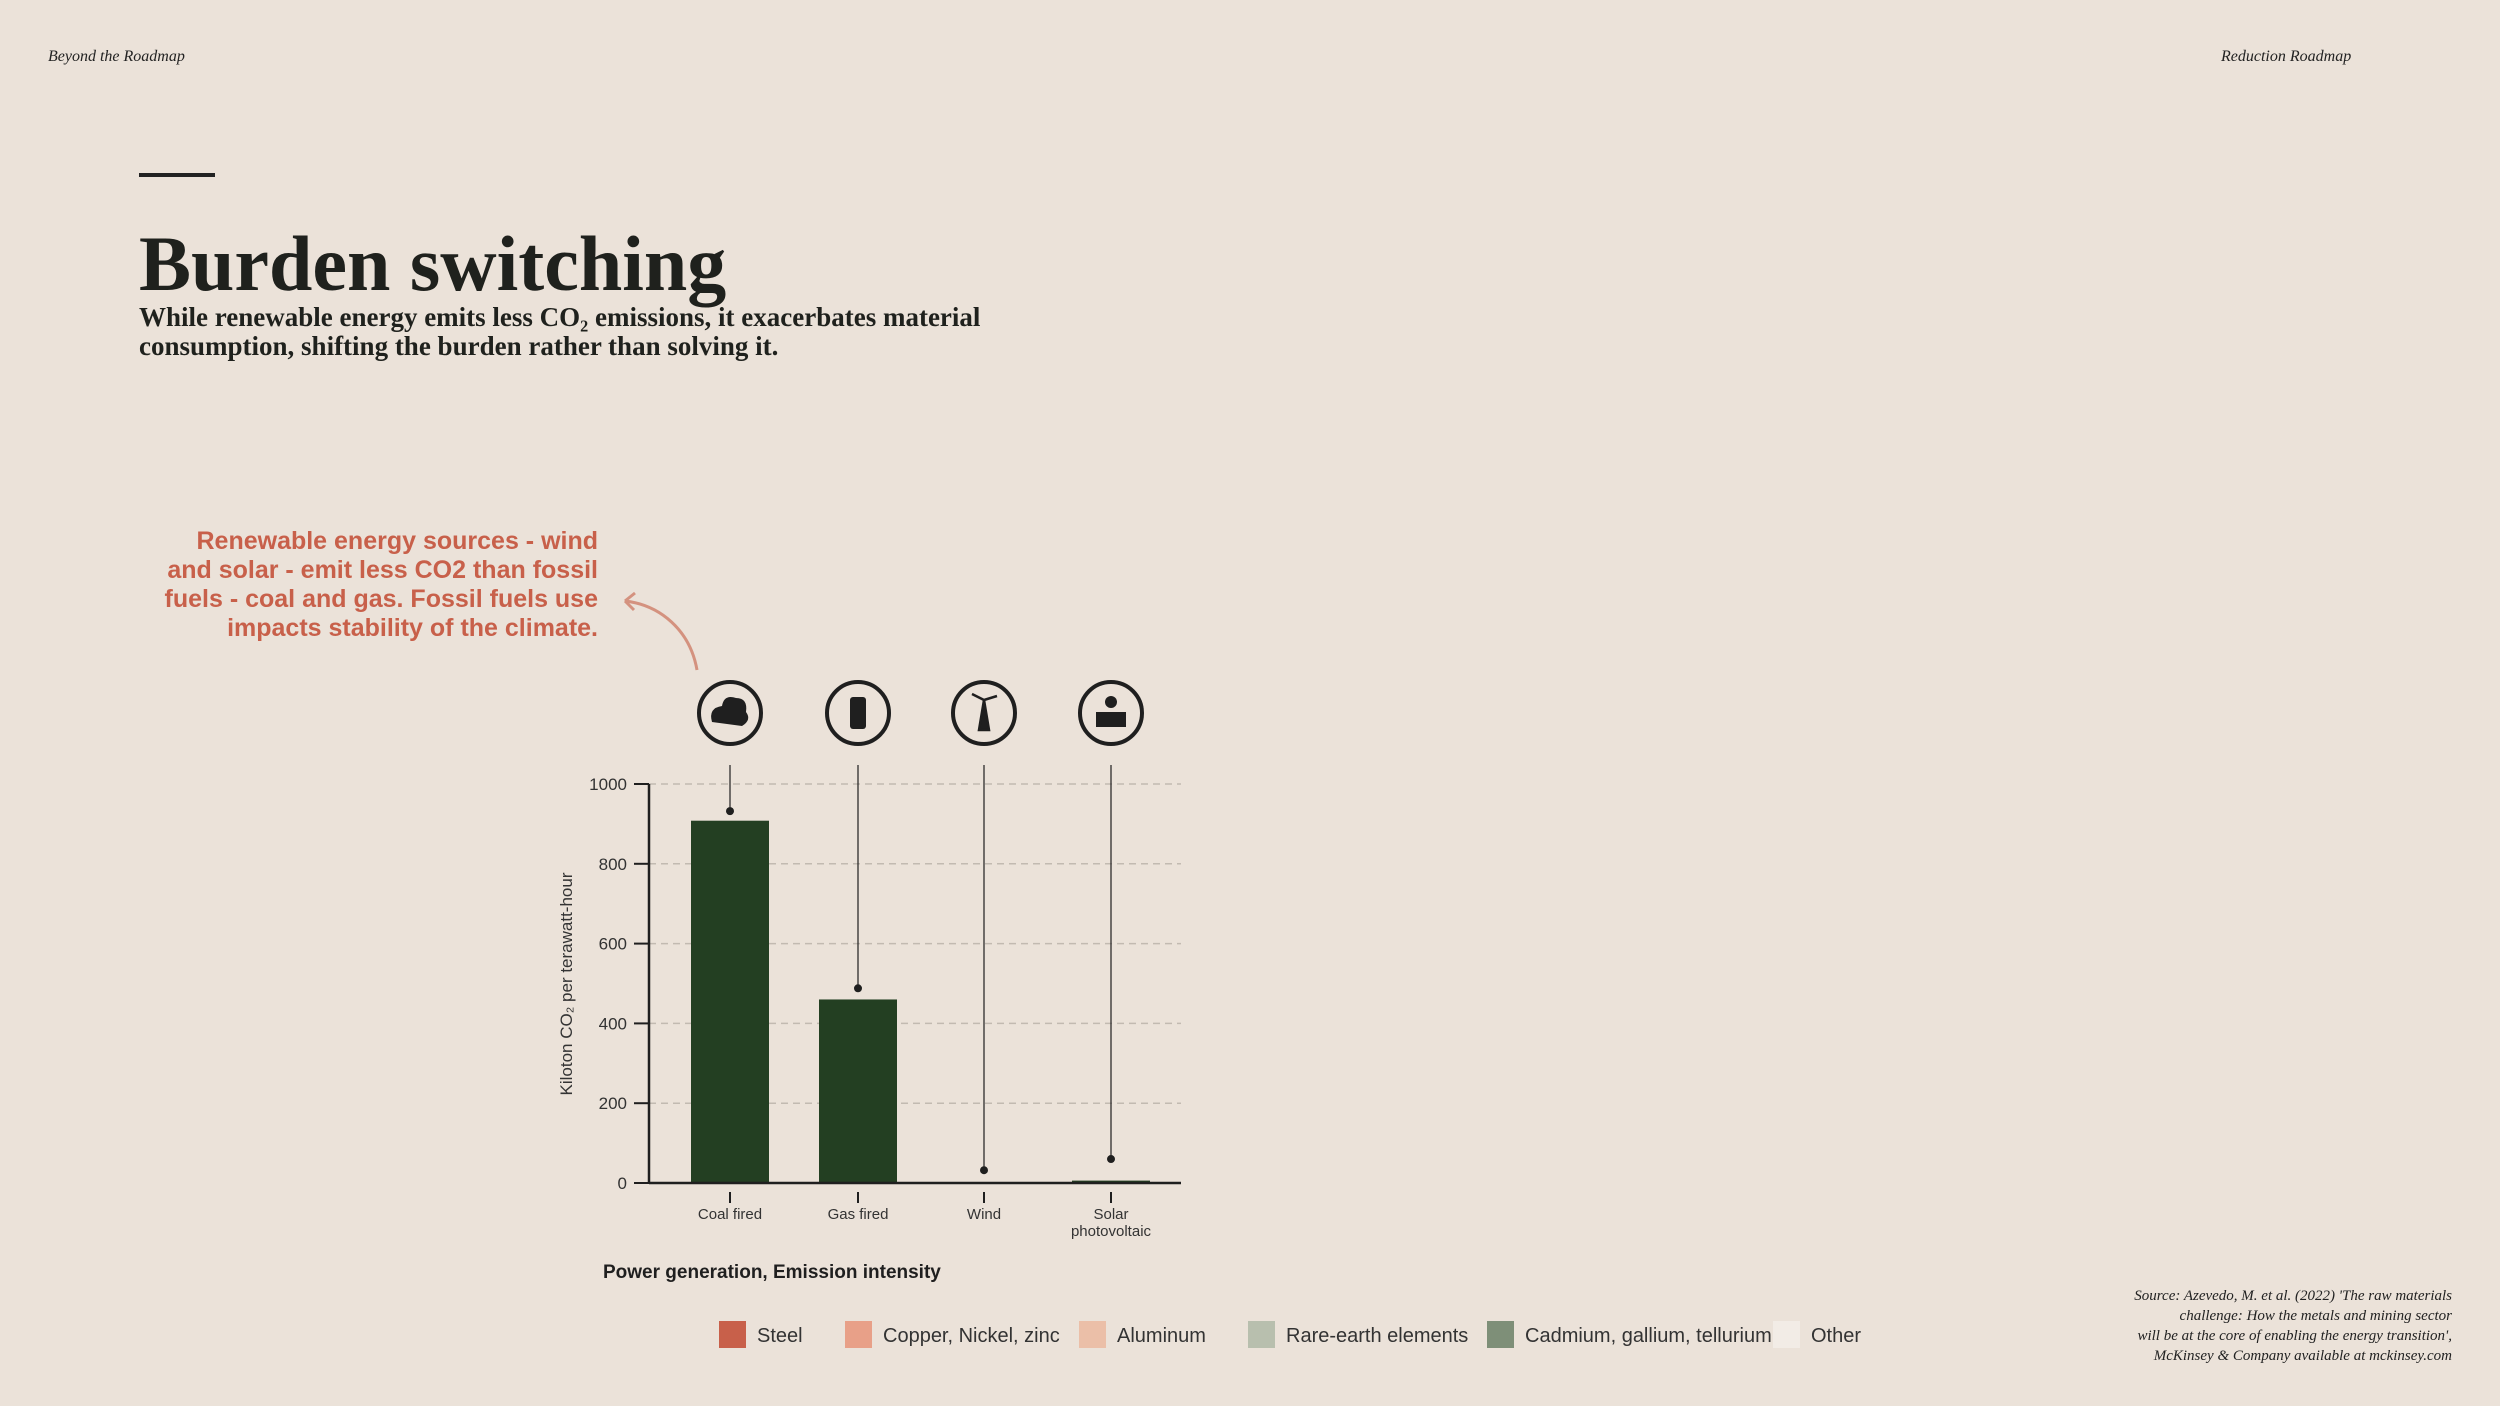 The height and width of the screenshot is (1406, 2500). I want to click on y-tick-label: 200, so click(613, 1103).